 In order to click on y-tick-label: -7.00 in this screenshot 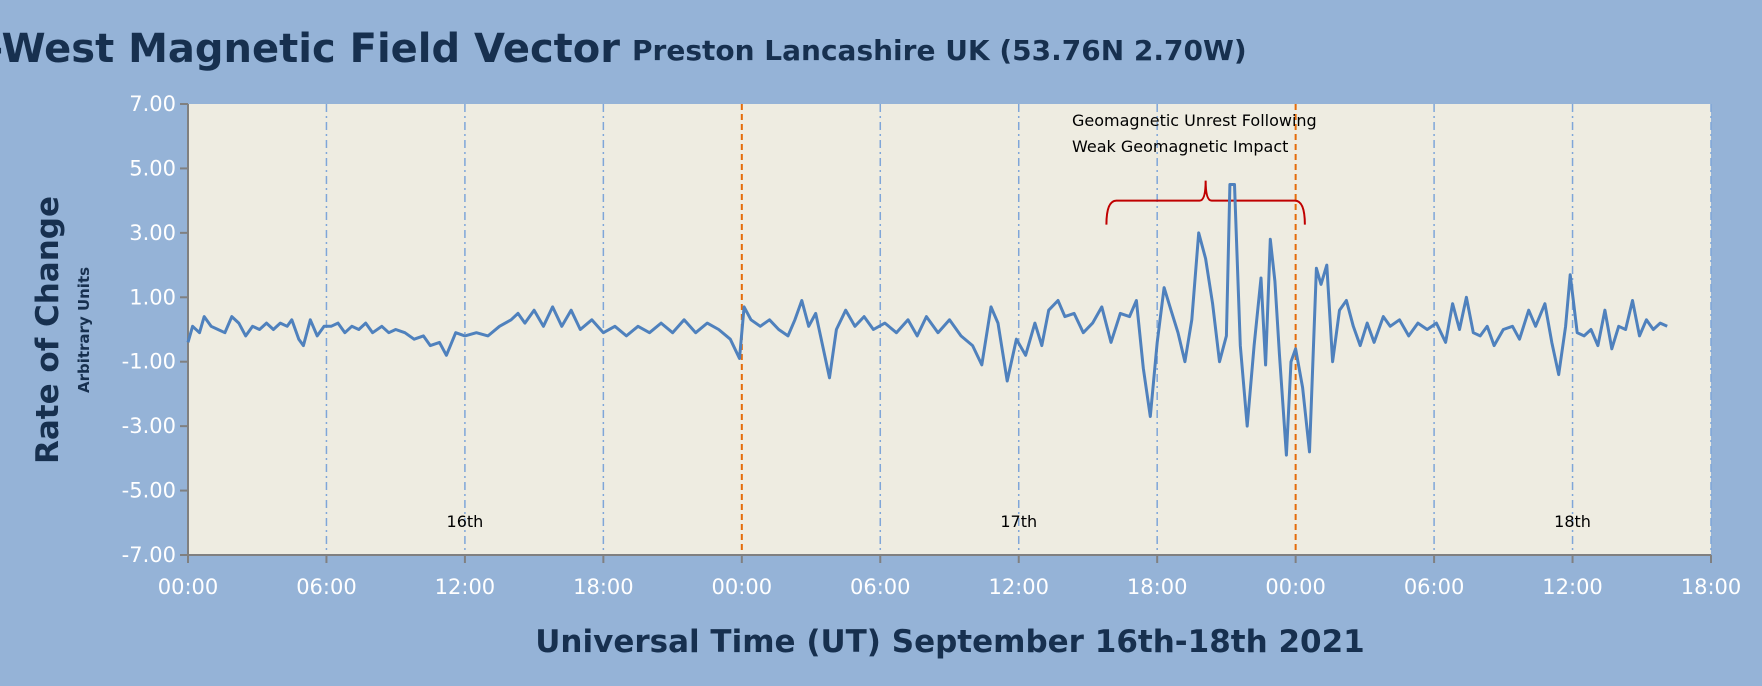, I will do `click(149, 555)`.